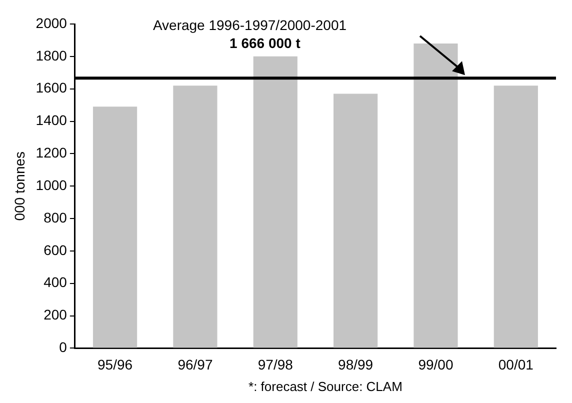 The width and height of the screenshot is (572, 403). Describe the element at coordinates (249, 25) in the screenshot. I see `ref-line-label: Average 1996-1997/2000-2001` at that location.